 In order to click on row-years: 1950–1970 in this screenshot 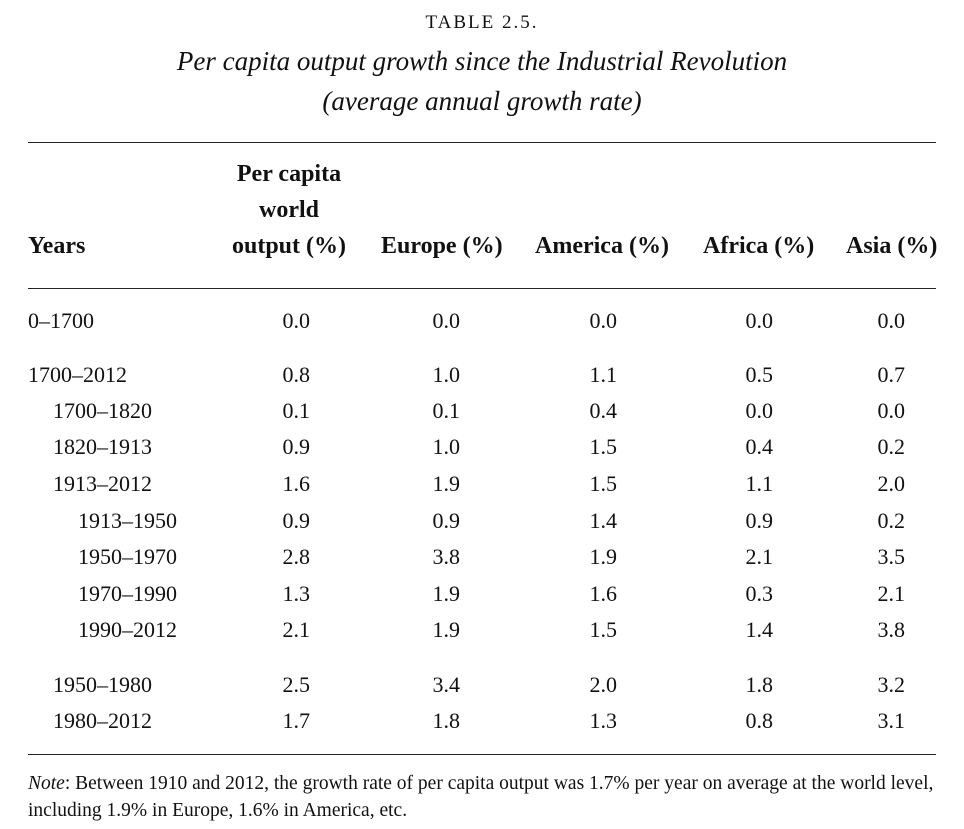, I will do `click(127, 556)`.